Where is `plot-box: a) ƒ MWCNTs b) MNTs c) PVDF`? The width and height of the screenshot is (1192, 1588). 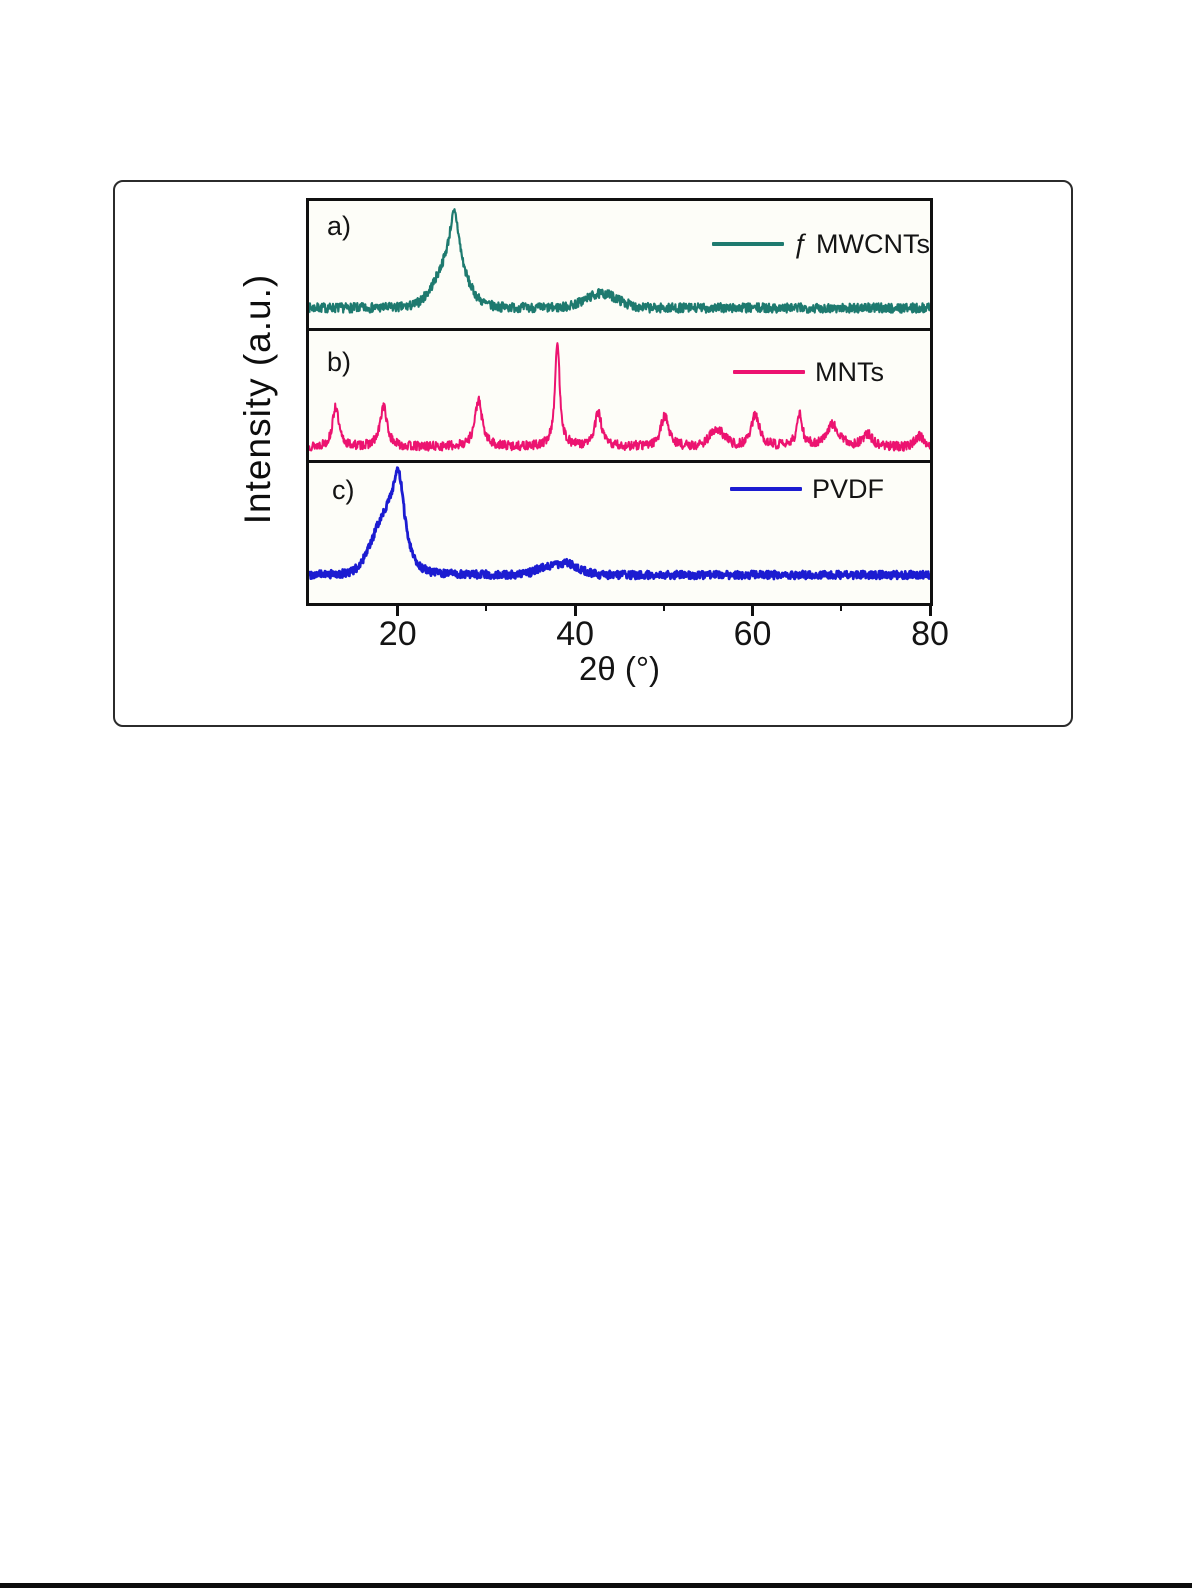
plot-box: a) ƒ MWCNTs b) MNTs c) PVDF is located at coordinates (619, 402).